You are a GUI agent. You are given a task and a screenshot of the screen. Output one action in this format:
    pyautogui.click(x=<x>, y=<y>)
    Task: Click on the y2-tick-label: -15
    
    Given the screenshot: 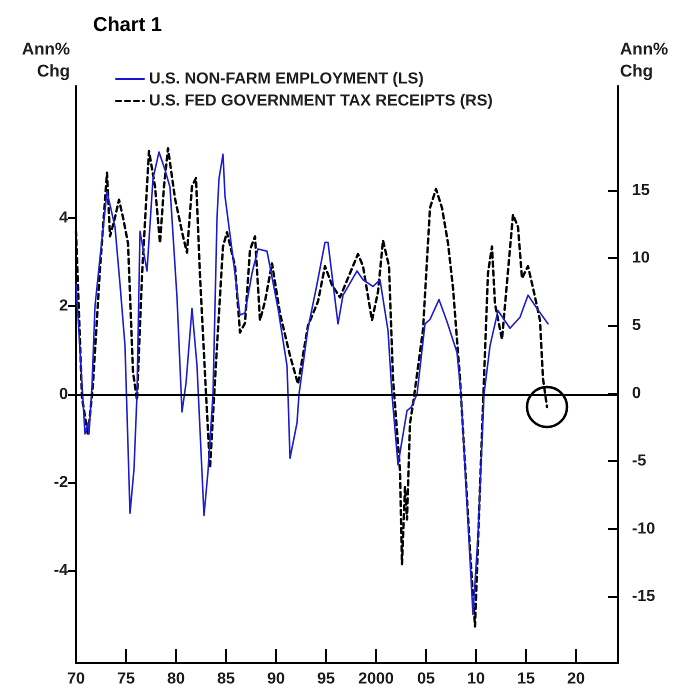 What is the action you would take?
    pyautogui.click(x=644, y=597)
    